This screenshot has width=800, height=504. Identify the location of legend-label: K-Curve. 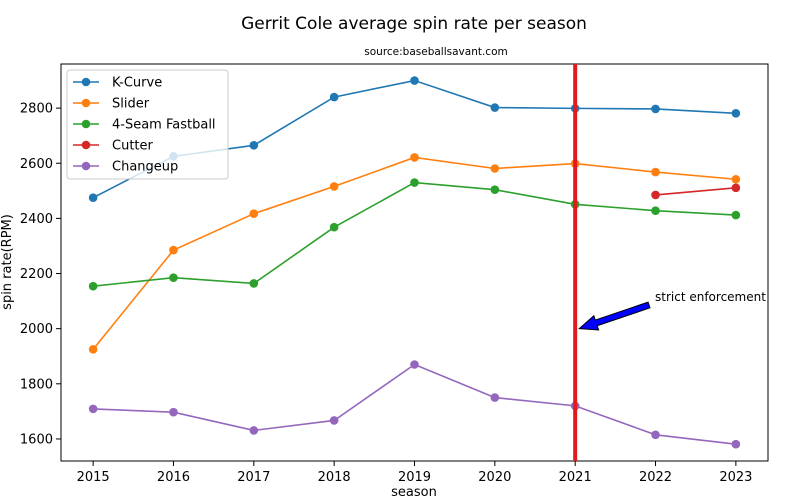
(137, 83).